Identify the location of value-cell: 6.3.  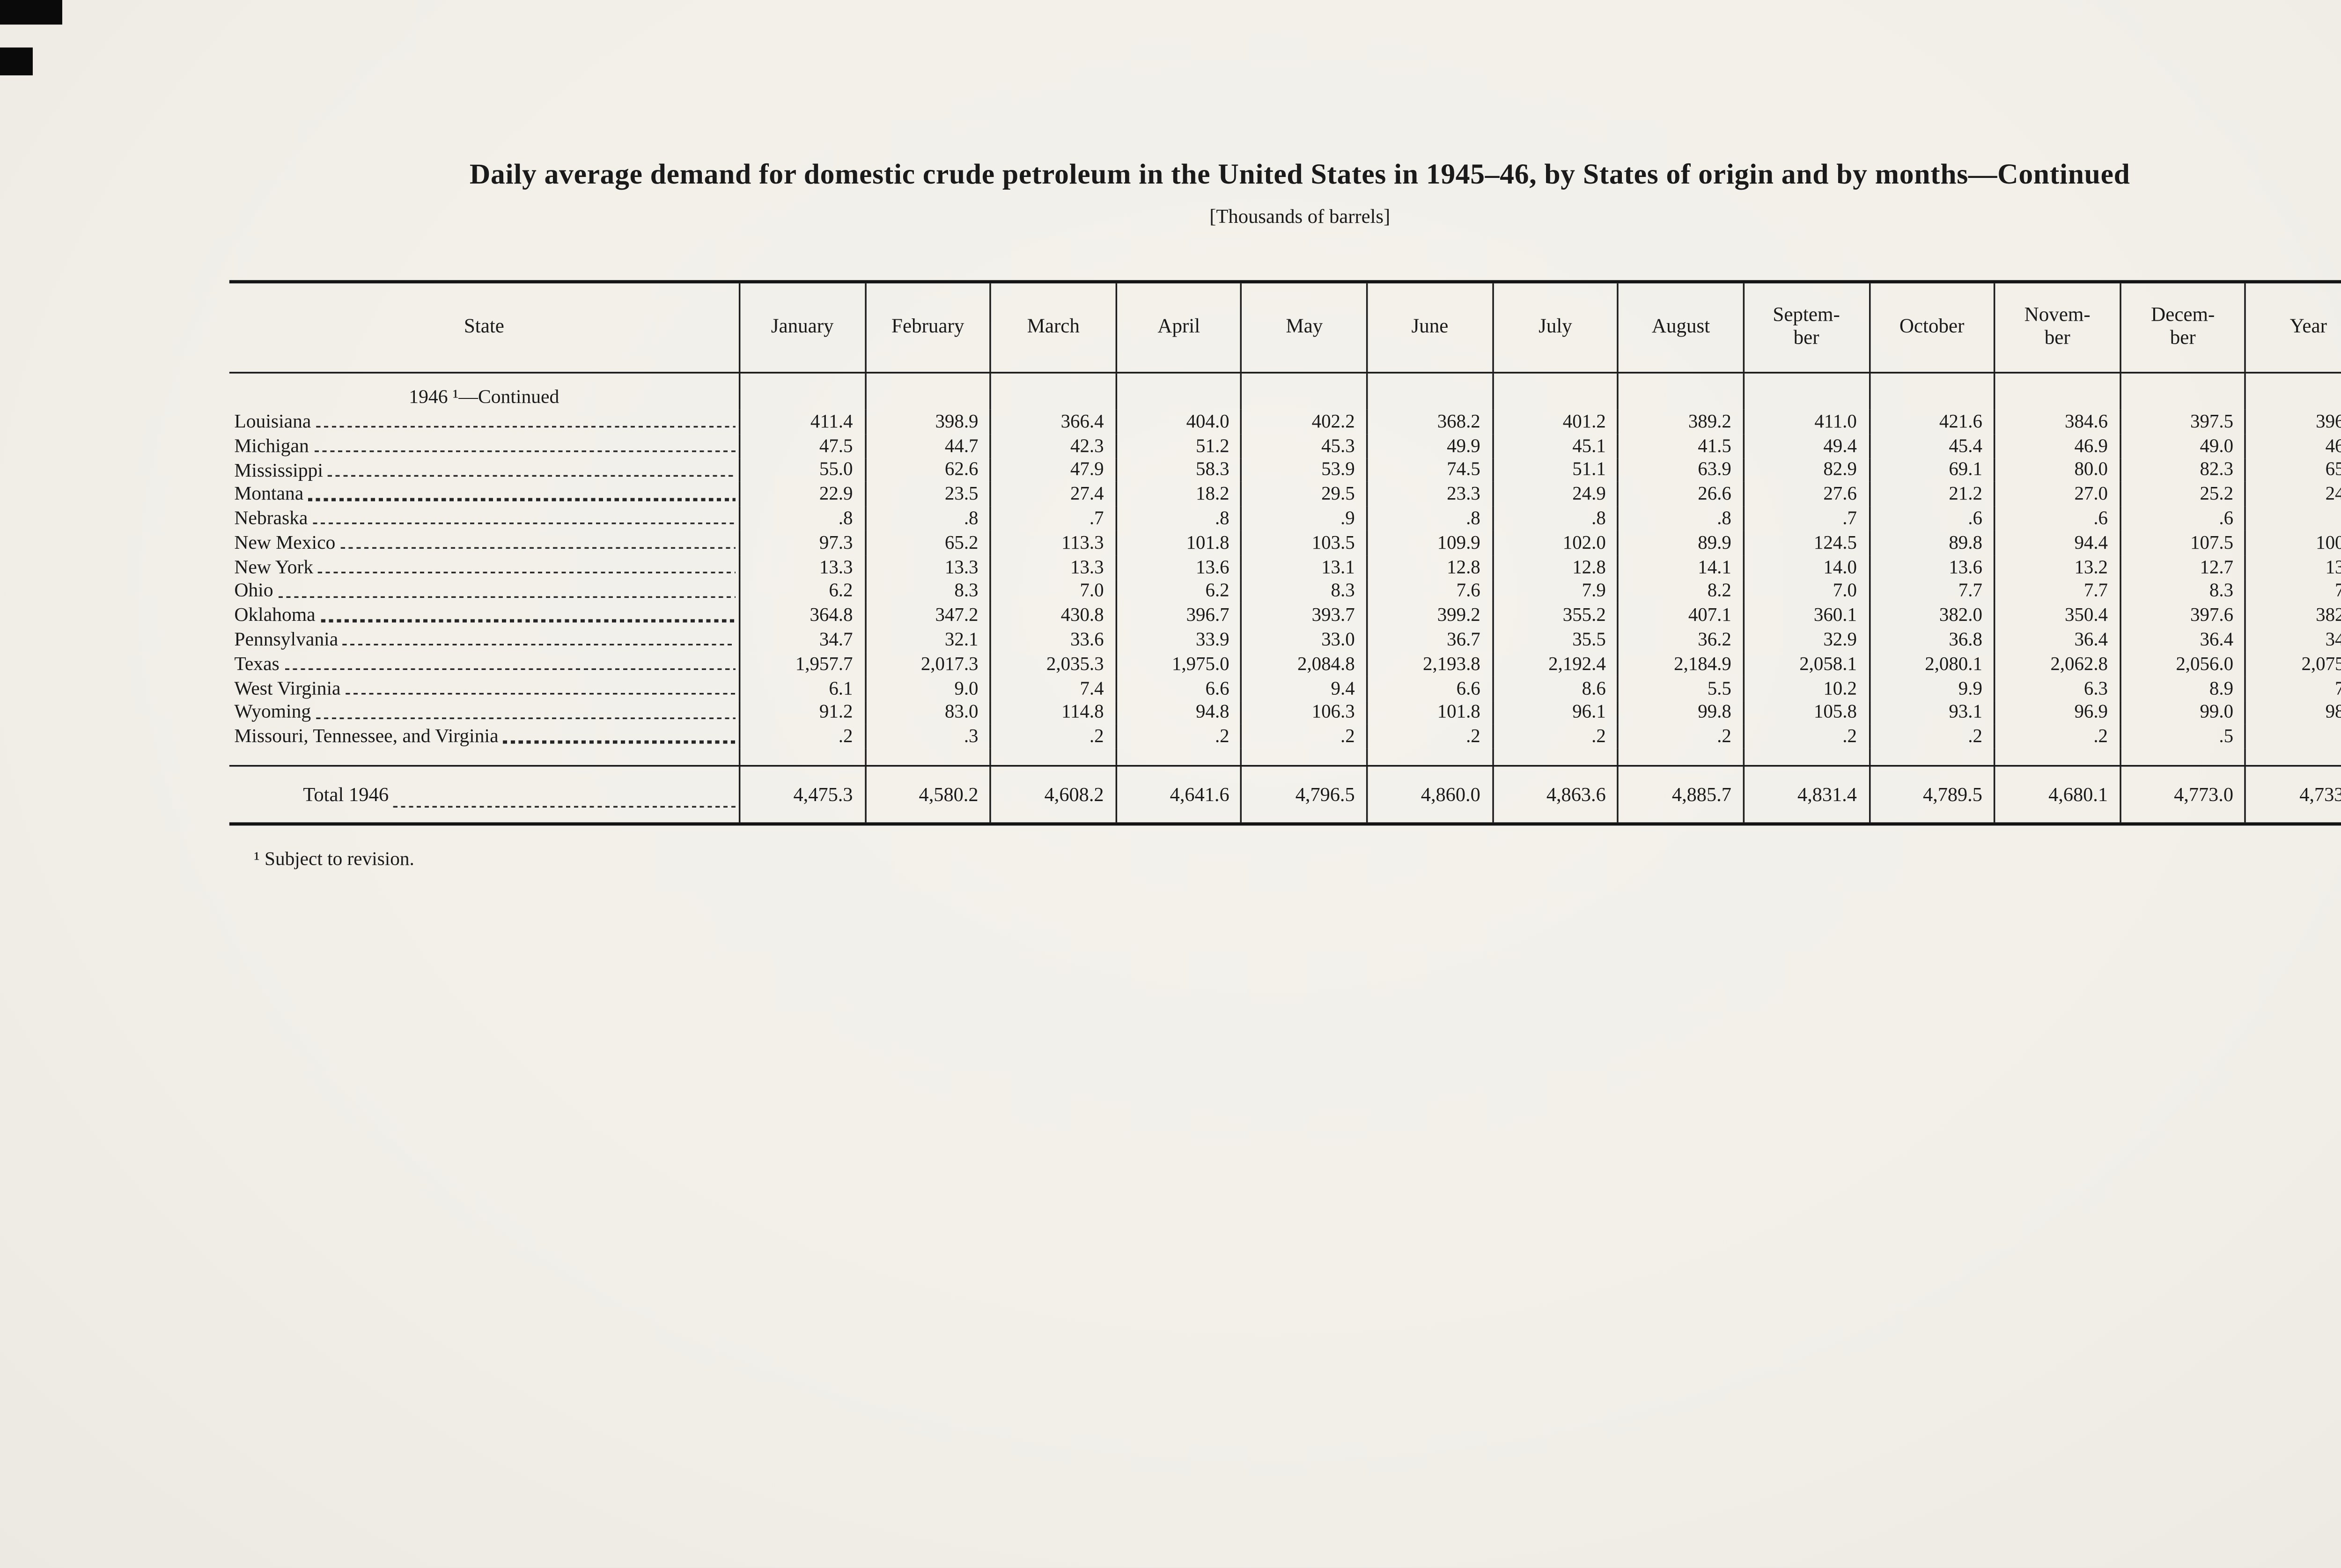
(2056, 688).